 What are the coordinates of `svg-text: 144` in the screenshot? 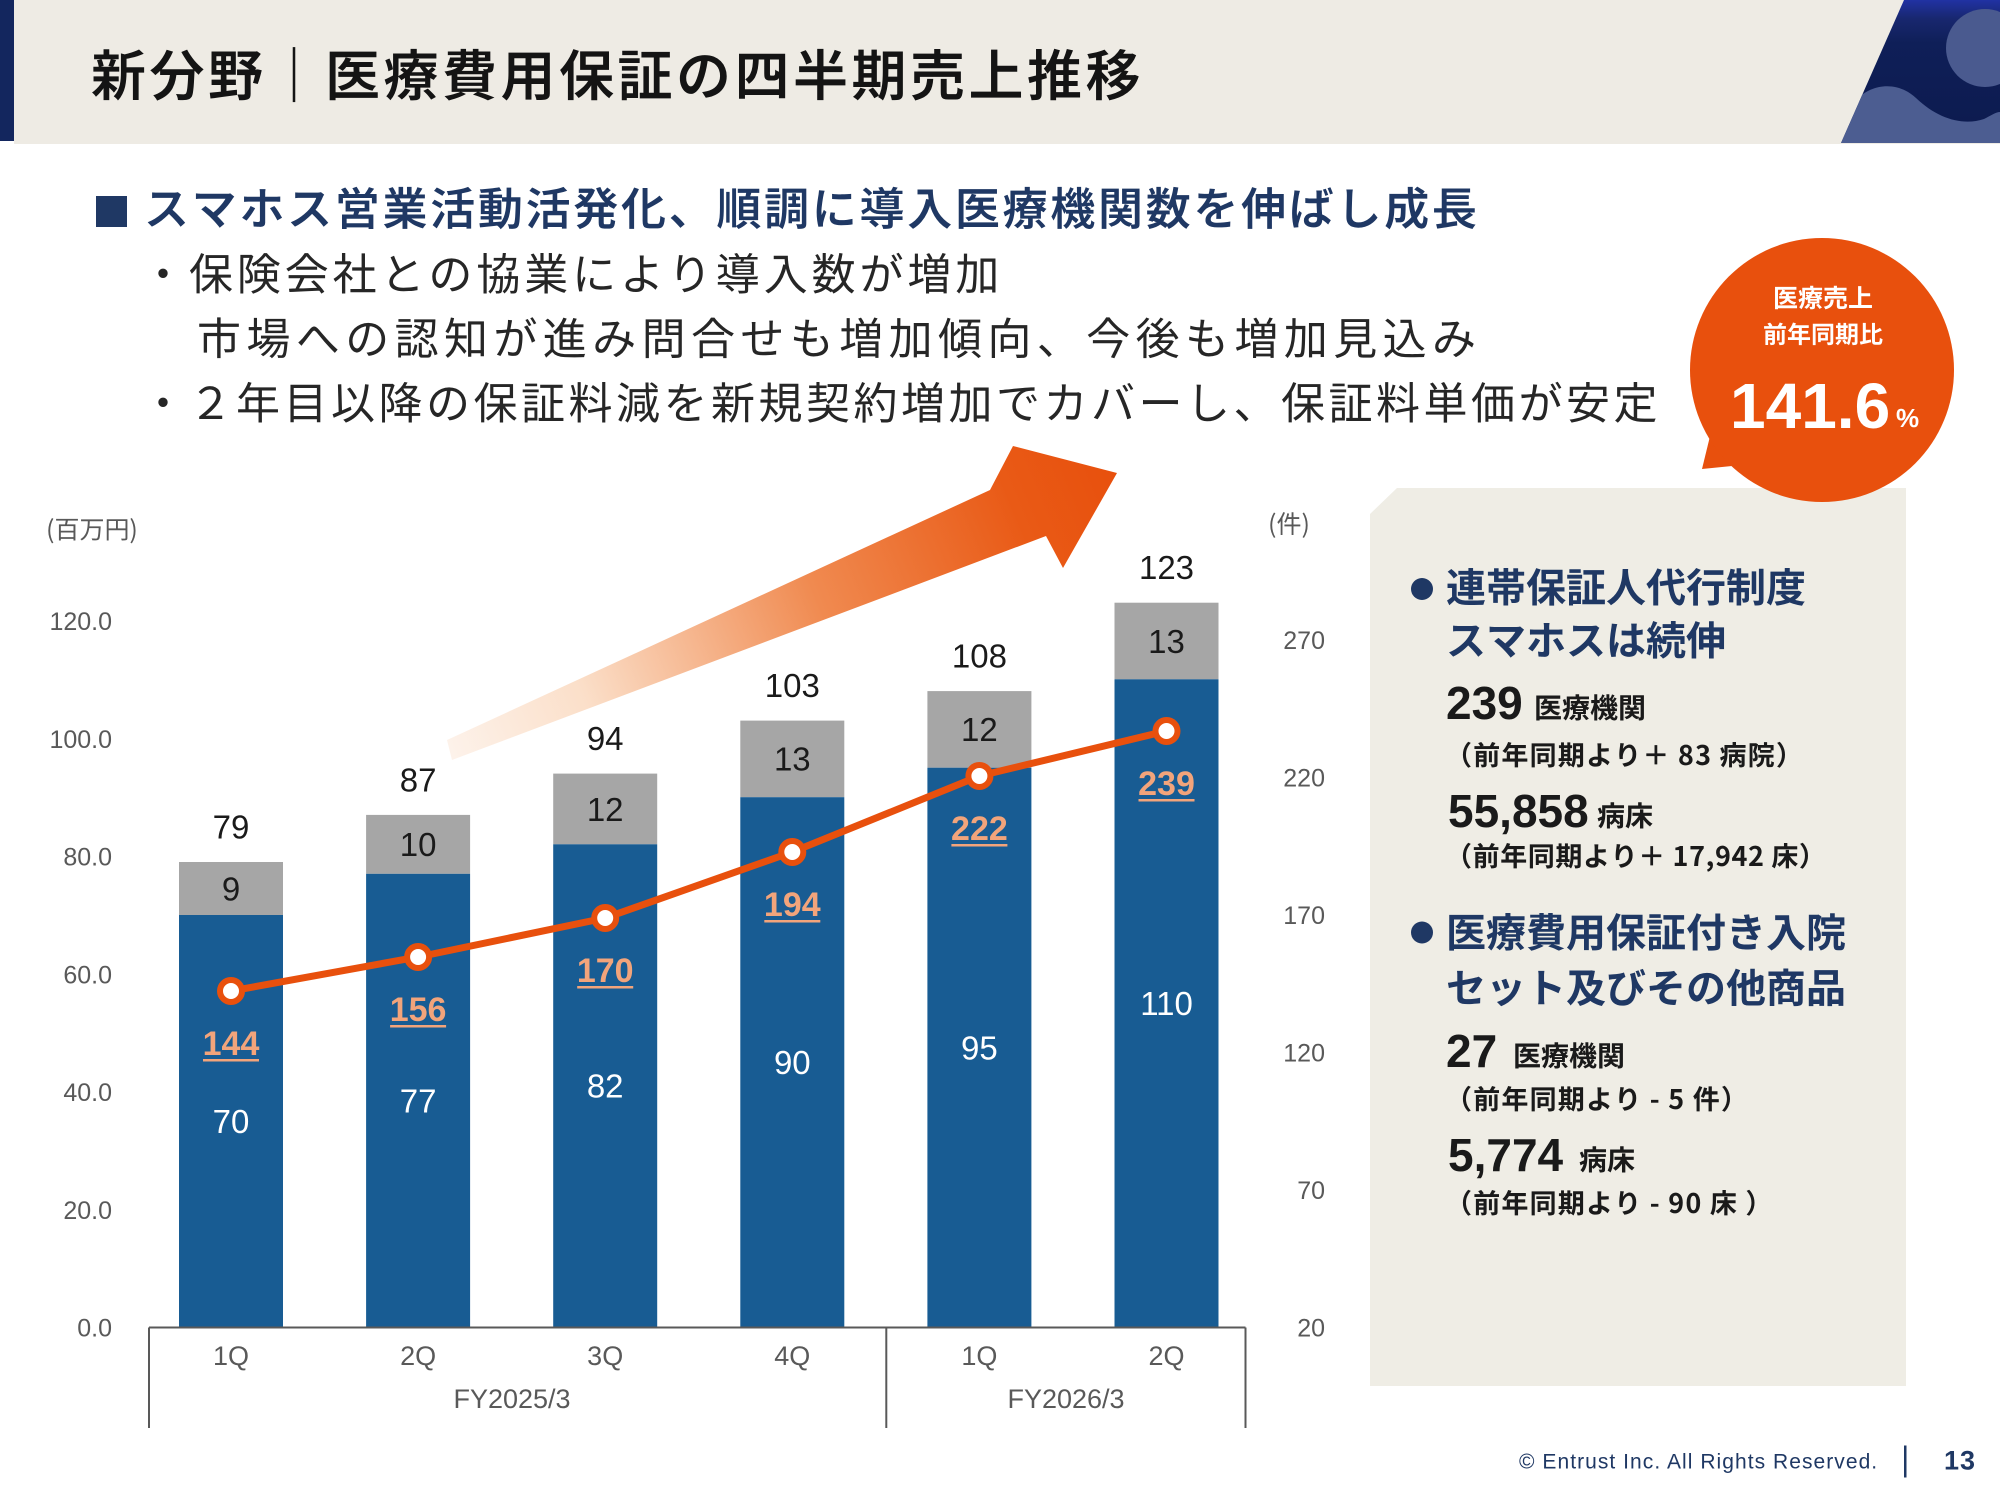 It's located at (231, 1044).